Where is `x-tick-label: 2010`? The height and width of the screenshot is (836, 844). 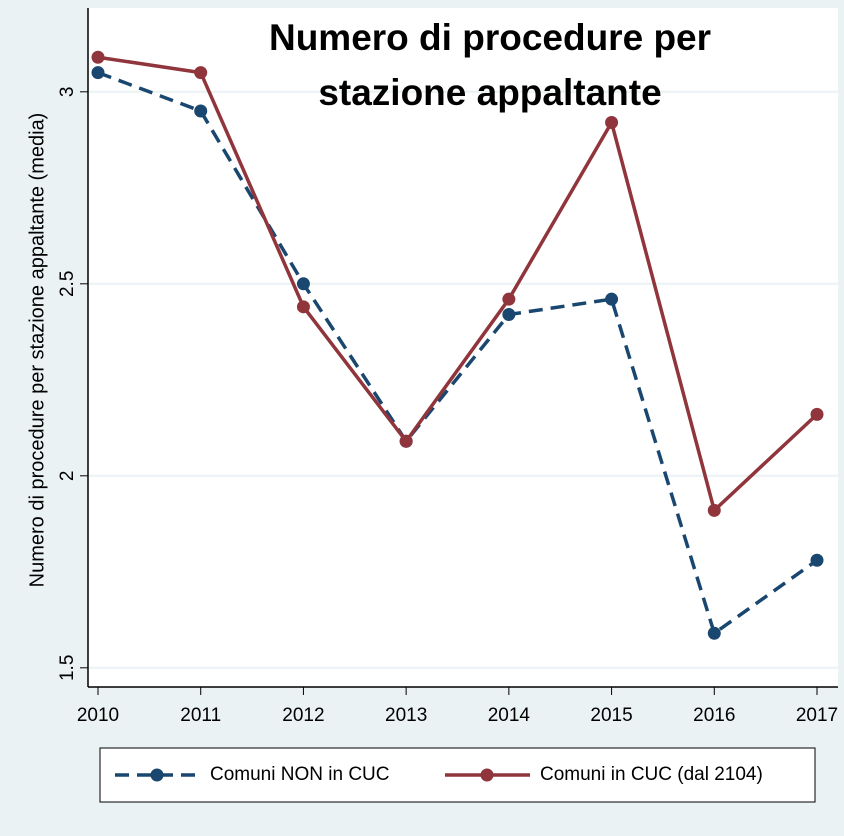
x-tick-label: 2010 is located at coordinates (98, 715).